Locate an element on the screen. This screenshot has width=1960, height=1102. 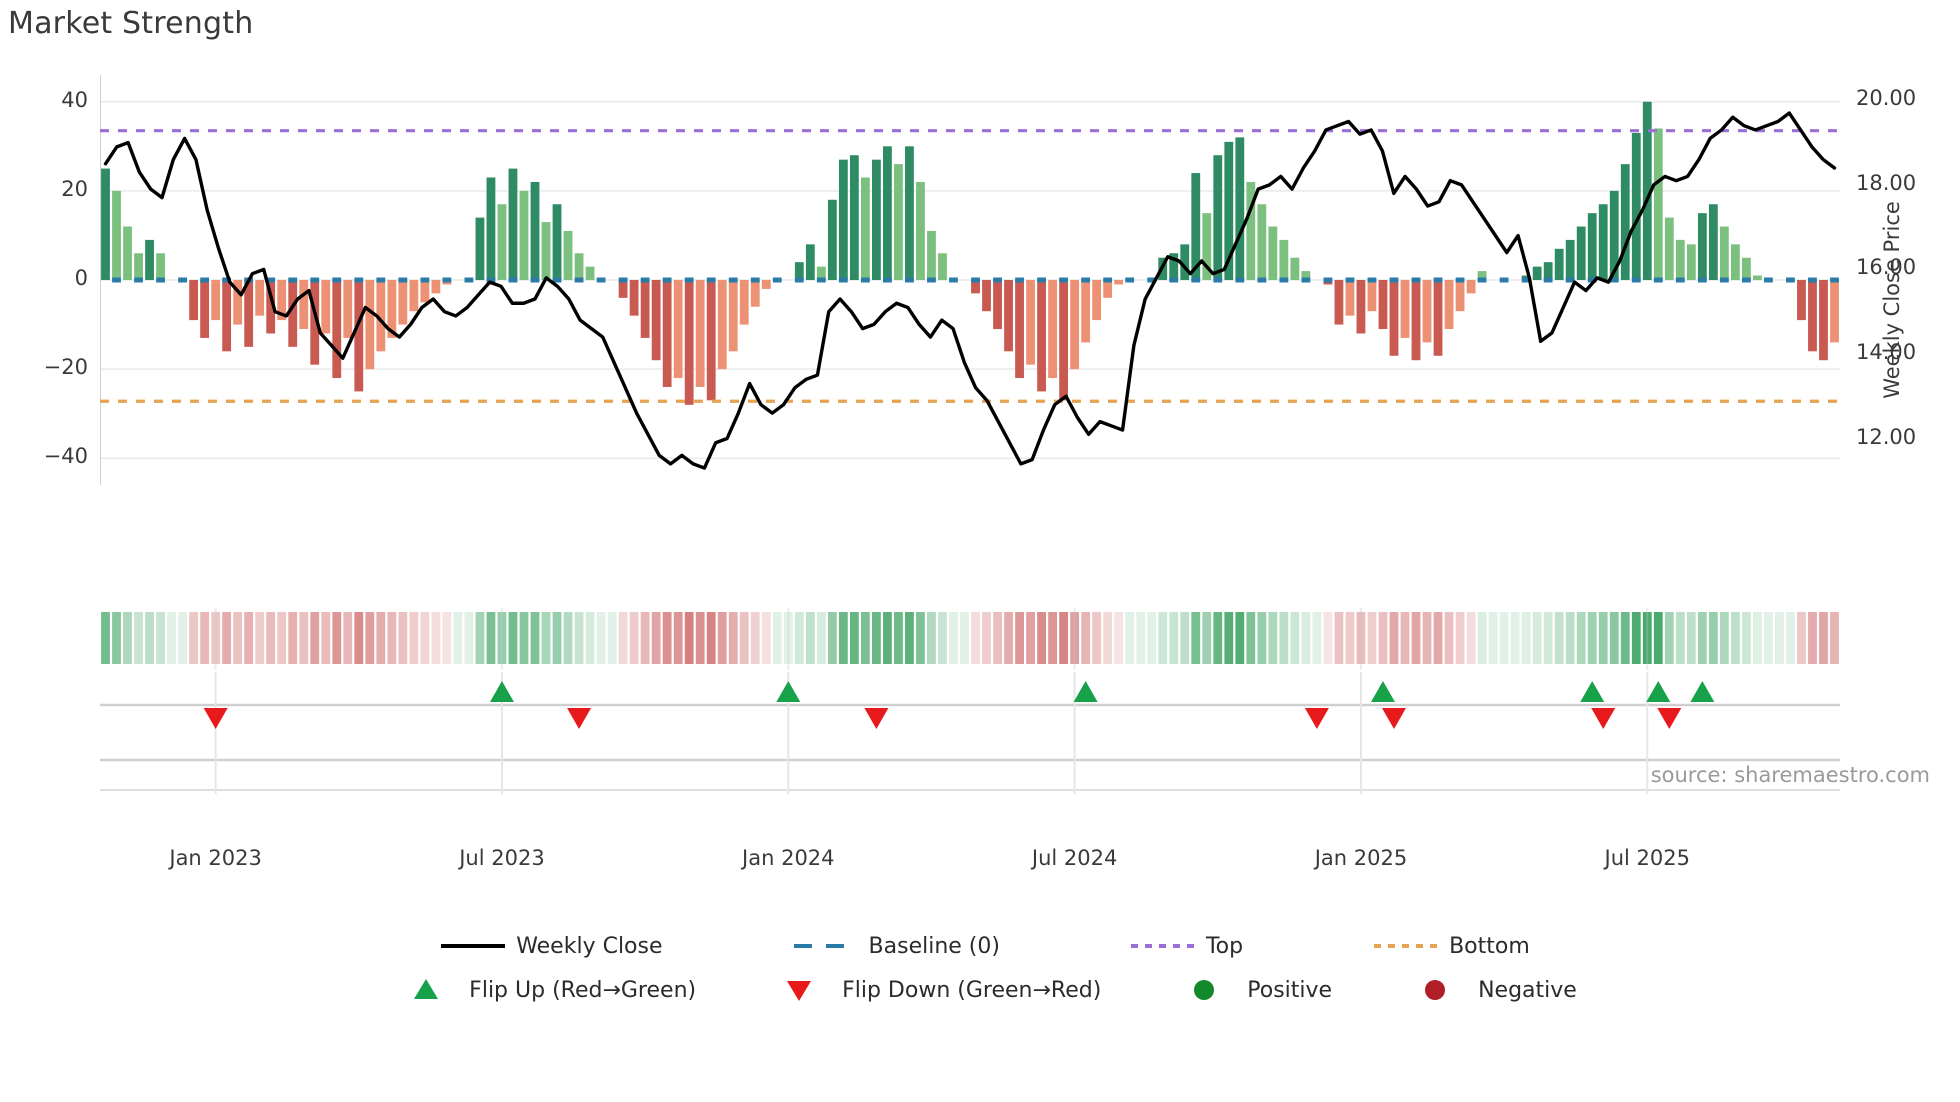
flip-marker-svg is located at coordinates (1023, 702).